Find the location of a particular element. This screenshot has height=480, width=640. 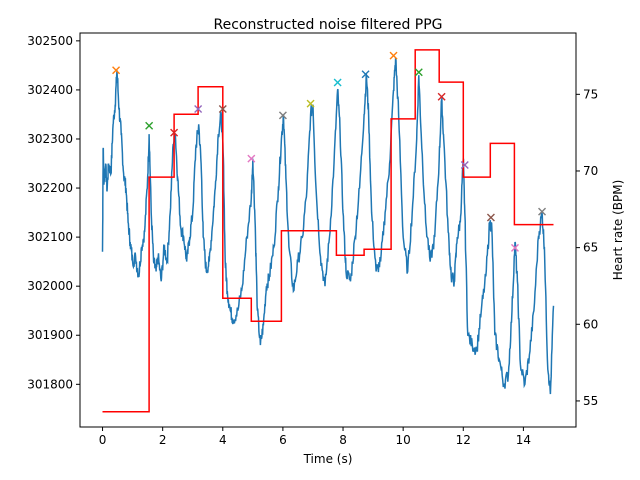

right-y-tick-label: 60 is located at coordinates (590, 324).